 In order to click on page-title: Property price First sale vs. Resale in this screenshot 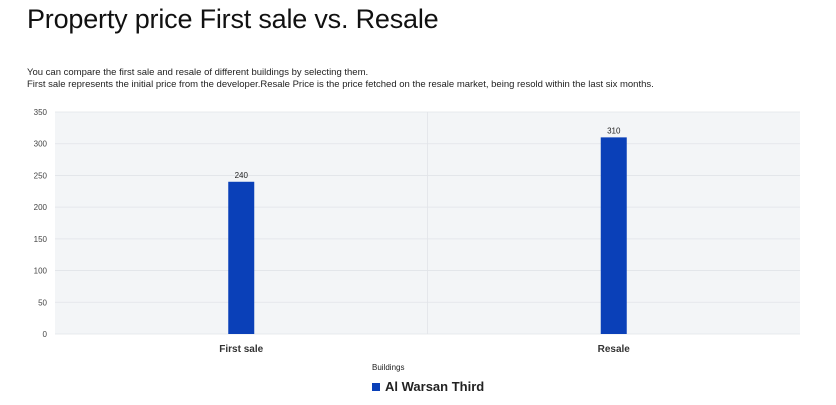, I will do `click(233, 19)`.